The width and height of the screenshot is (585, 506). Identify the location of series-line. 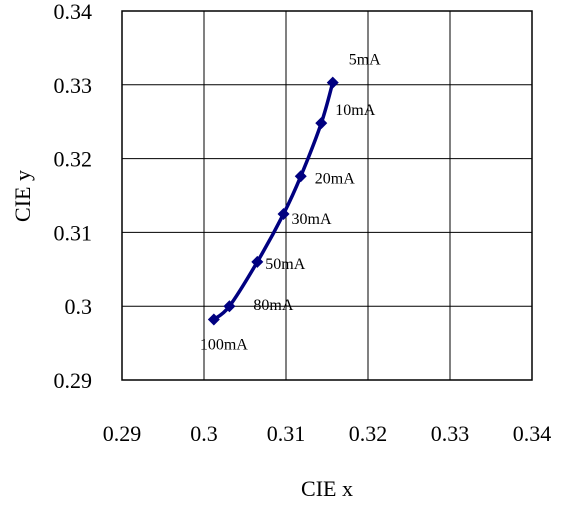
(273, 201).